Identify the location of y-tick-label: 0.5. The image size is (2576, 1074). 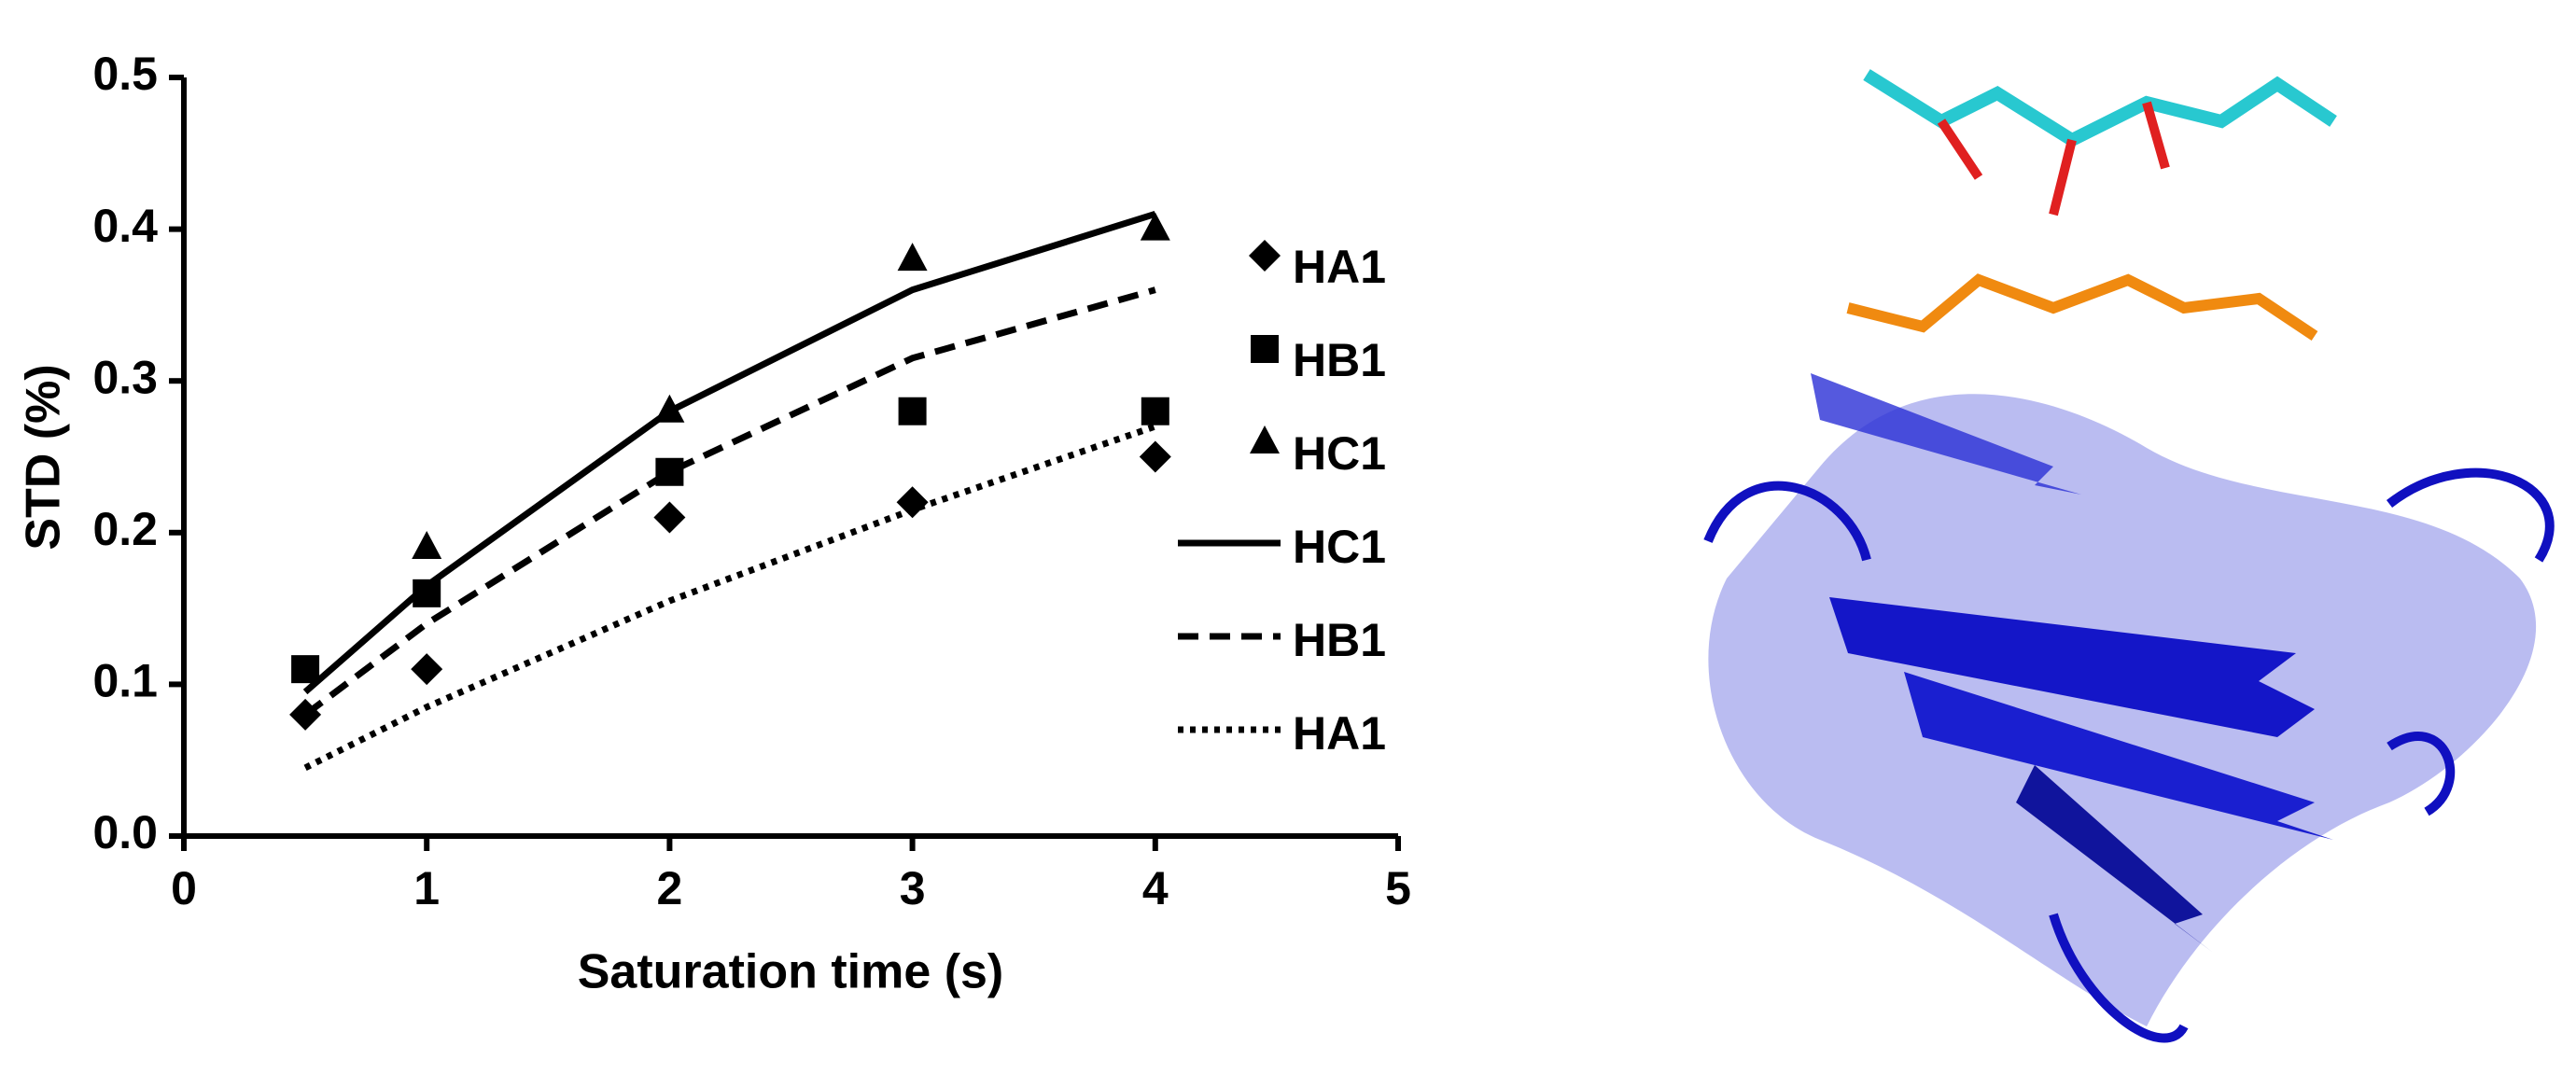
(125, 74).